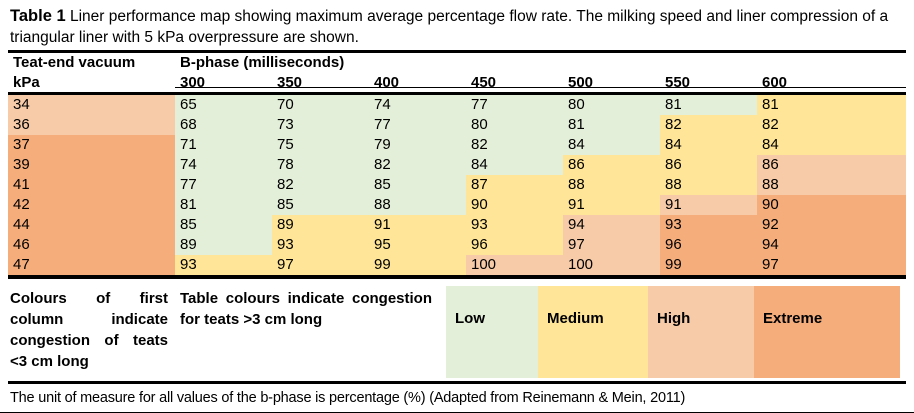  What do you see at coordinates (492, 332) in the screenshot?
I see `legend-swatch-low: Low` at bounding box center [492, 332].